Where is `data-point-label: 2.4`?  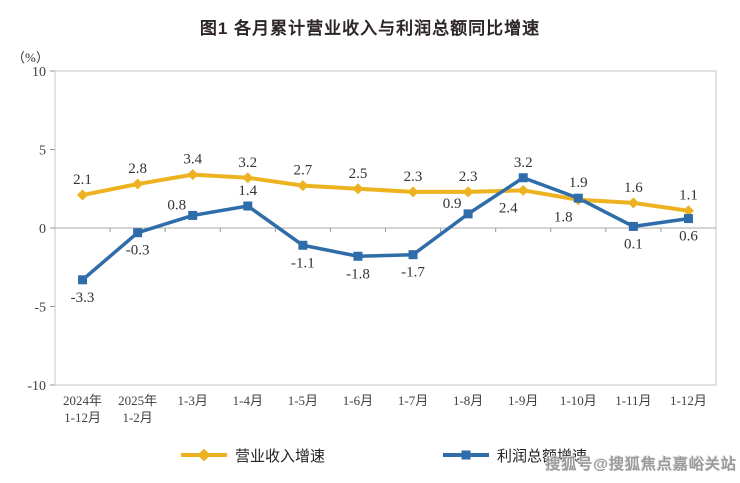 data-point-label: 2.4 is located at coordinates (508, 208).